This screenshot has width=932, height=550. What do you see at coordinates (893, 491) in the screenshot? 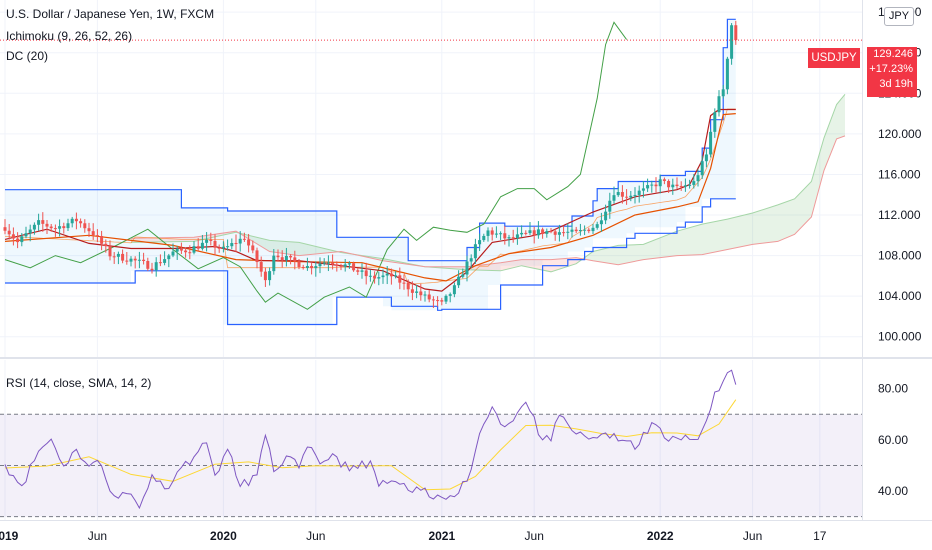
I see `rsi-axis-label: 40.00` at bounding box center [893, 491].